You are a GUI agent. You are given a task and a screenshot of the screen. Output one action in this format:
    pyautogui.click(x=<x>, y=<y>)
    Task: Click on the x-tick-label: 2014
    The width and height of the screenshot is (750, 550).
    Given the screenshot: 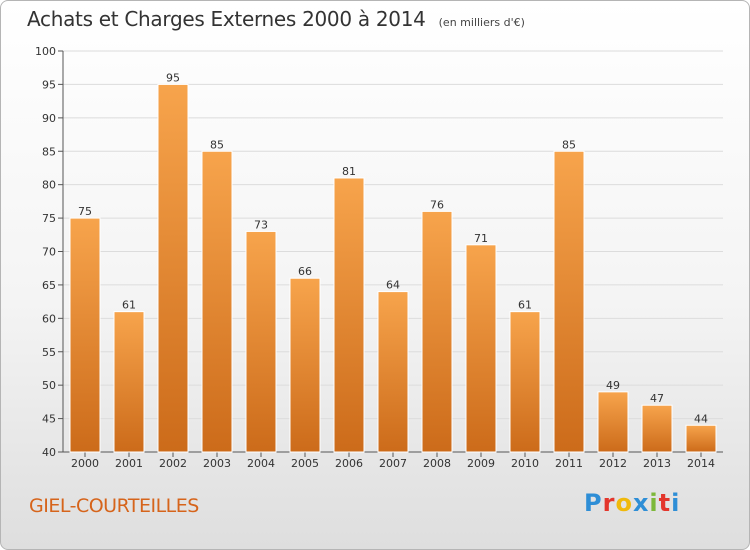 What is the action you would take?
    pyautogui.click(x=701, y=463)
    